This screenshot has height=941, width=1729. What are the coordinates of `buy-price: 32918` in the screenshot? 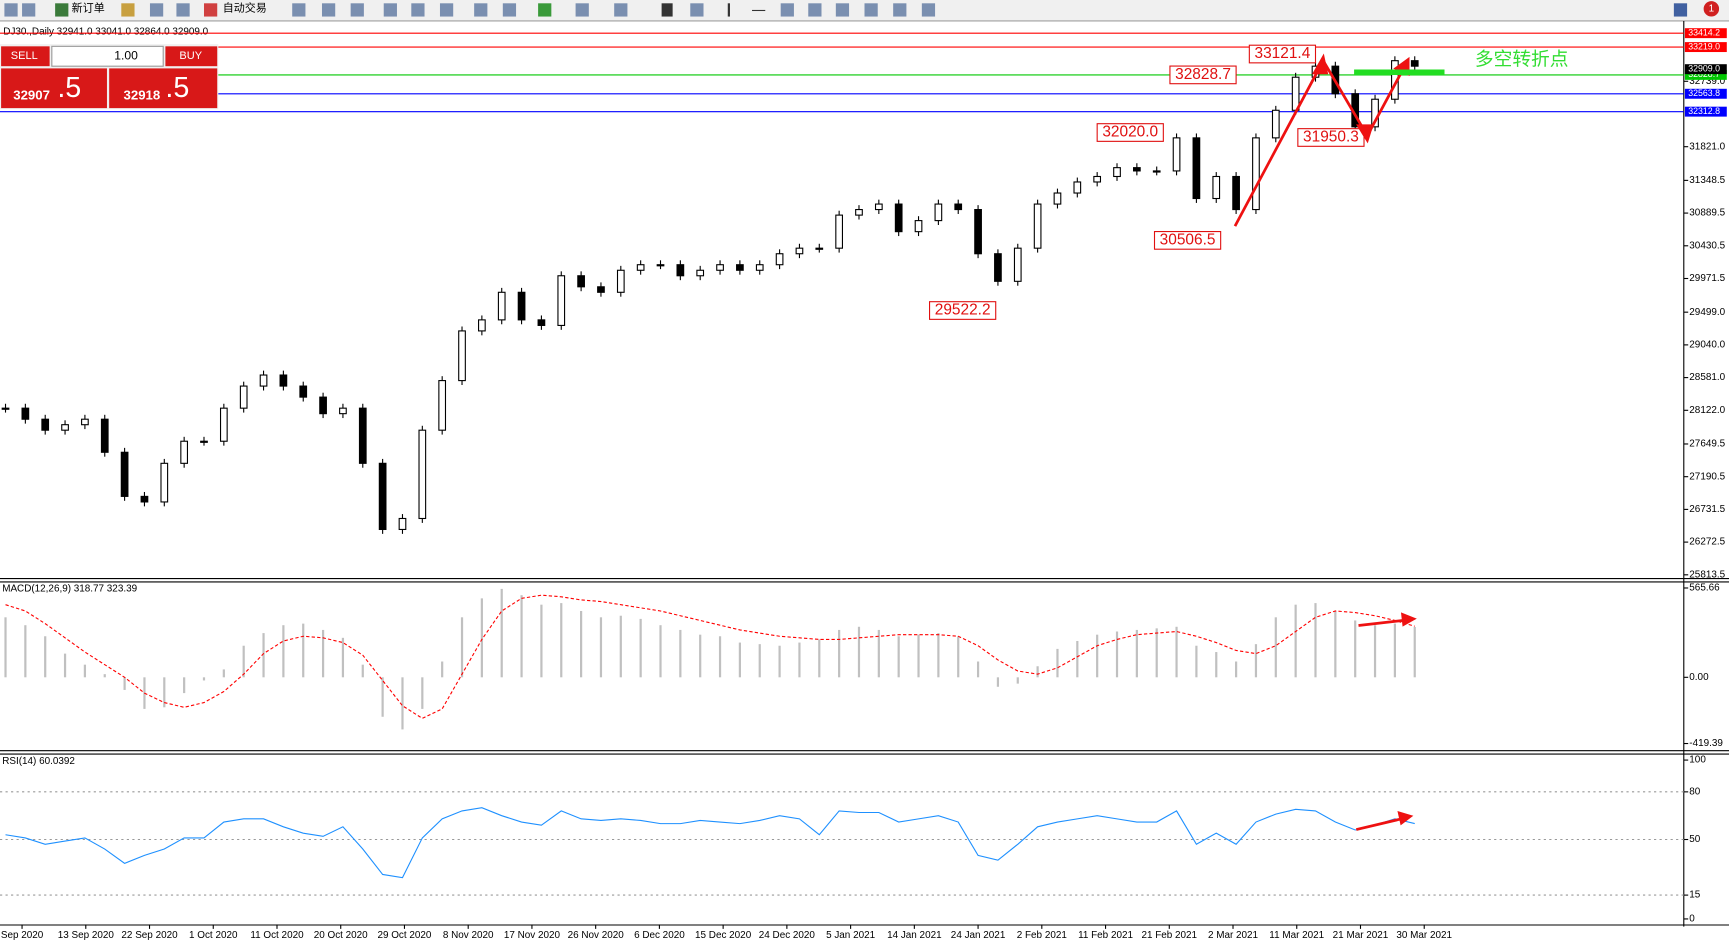 It's located at (142, 94).